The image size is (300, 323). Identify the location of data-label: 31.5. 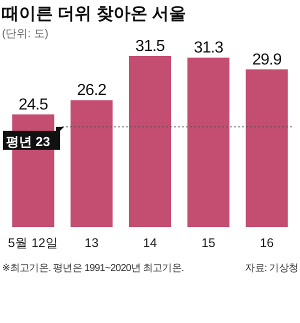
(150, 46).